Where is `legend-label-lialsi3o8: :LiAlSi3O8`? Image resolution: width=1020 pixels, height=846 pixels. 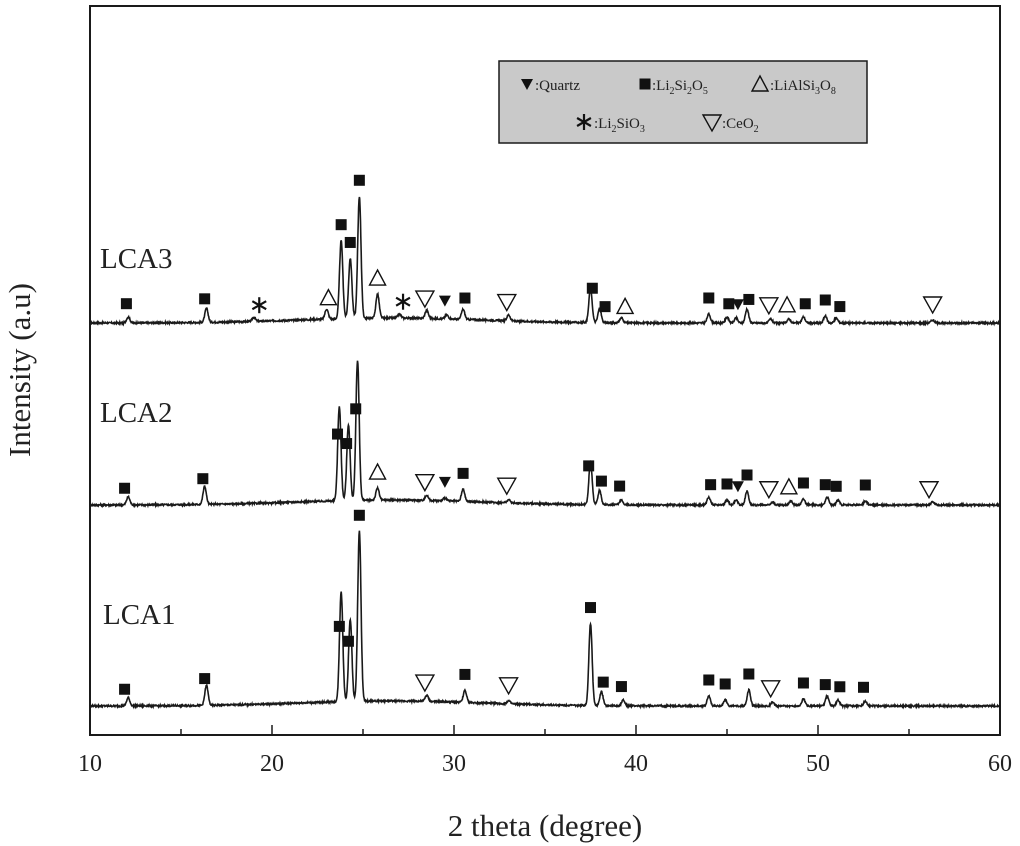 legend-label-lialsi3o8: :LiAlSi3O8 is located at coordinates (803, 87).